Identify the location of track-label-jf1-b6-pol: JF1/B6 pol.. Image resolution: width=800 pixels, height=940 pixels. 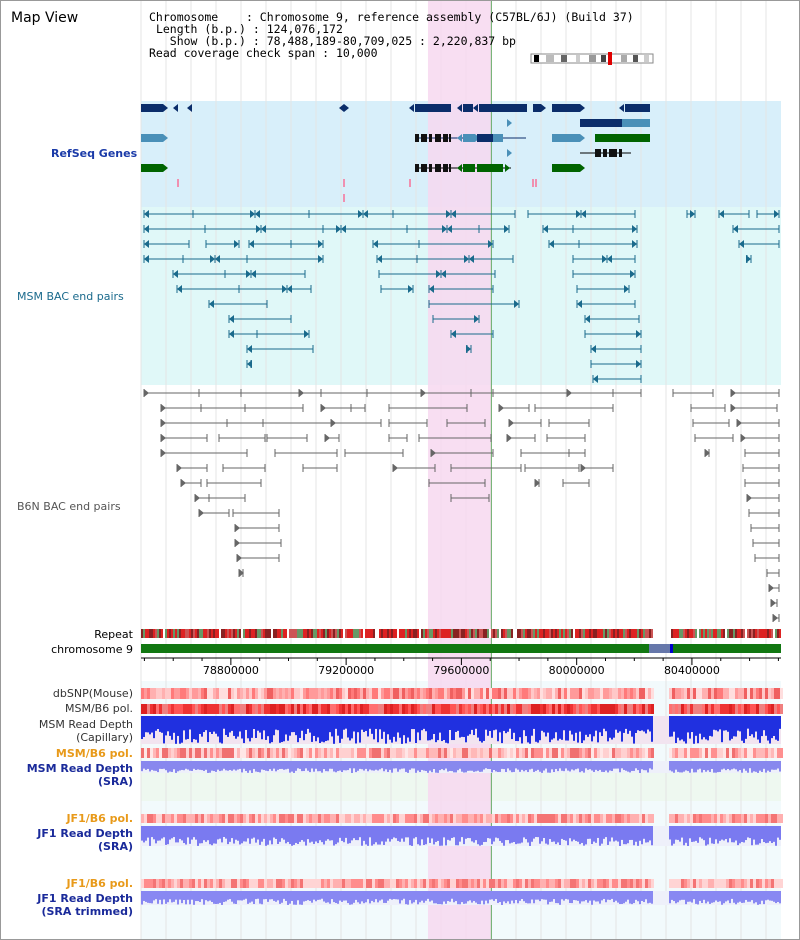
(99, 818).